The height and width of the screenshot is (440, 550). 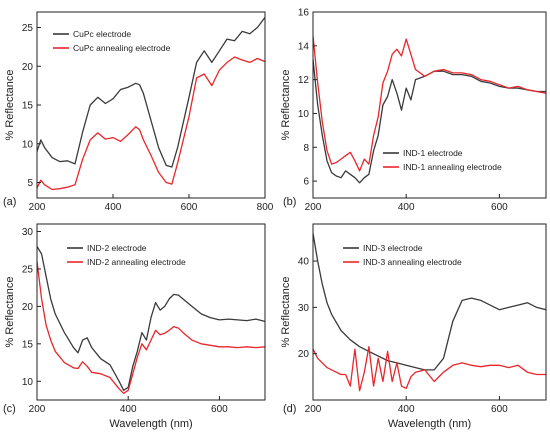 What do you see at coordinates (126, 255) in the screenshot?
I see `legend: IND-2 electrode IND-2 annealing electrode` at bounding box center [126, 255].